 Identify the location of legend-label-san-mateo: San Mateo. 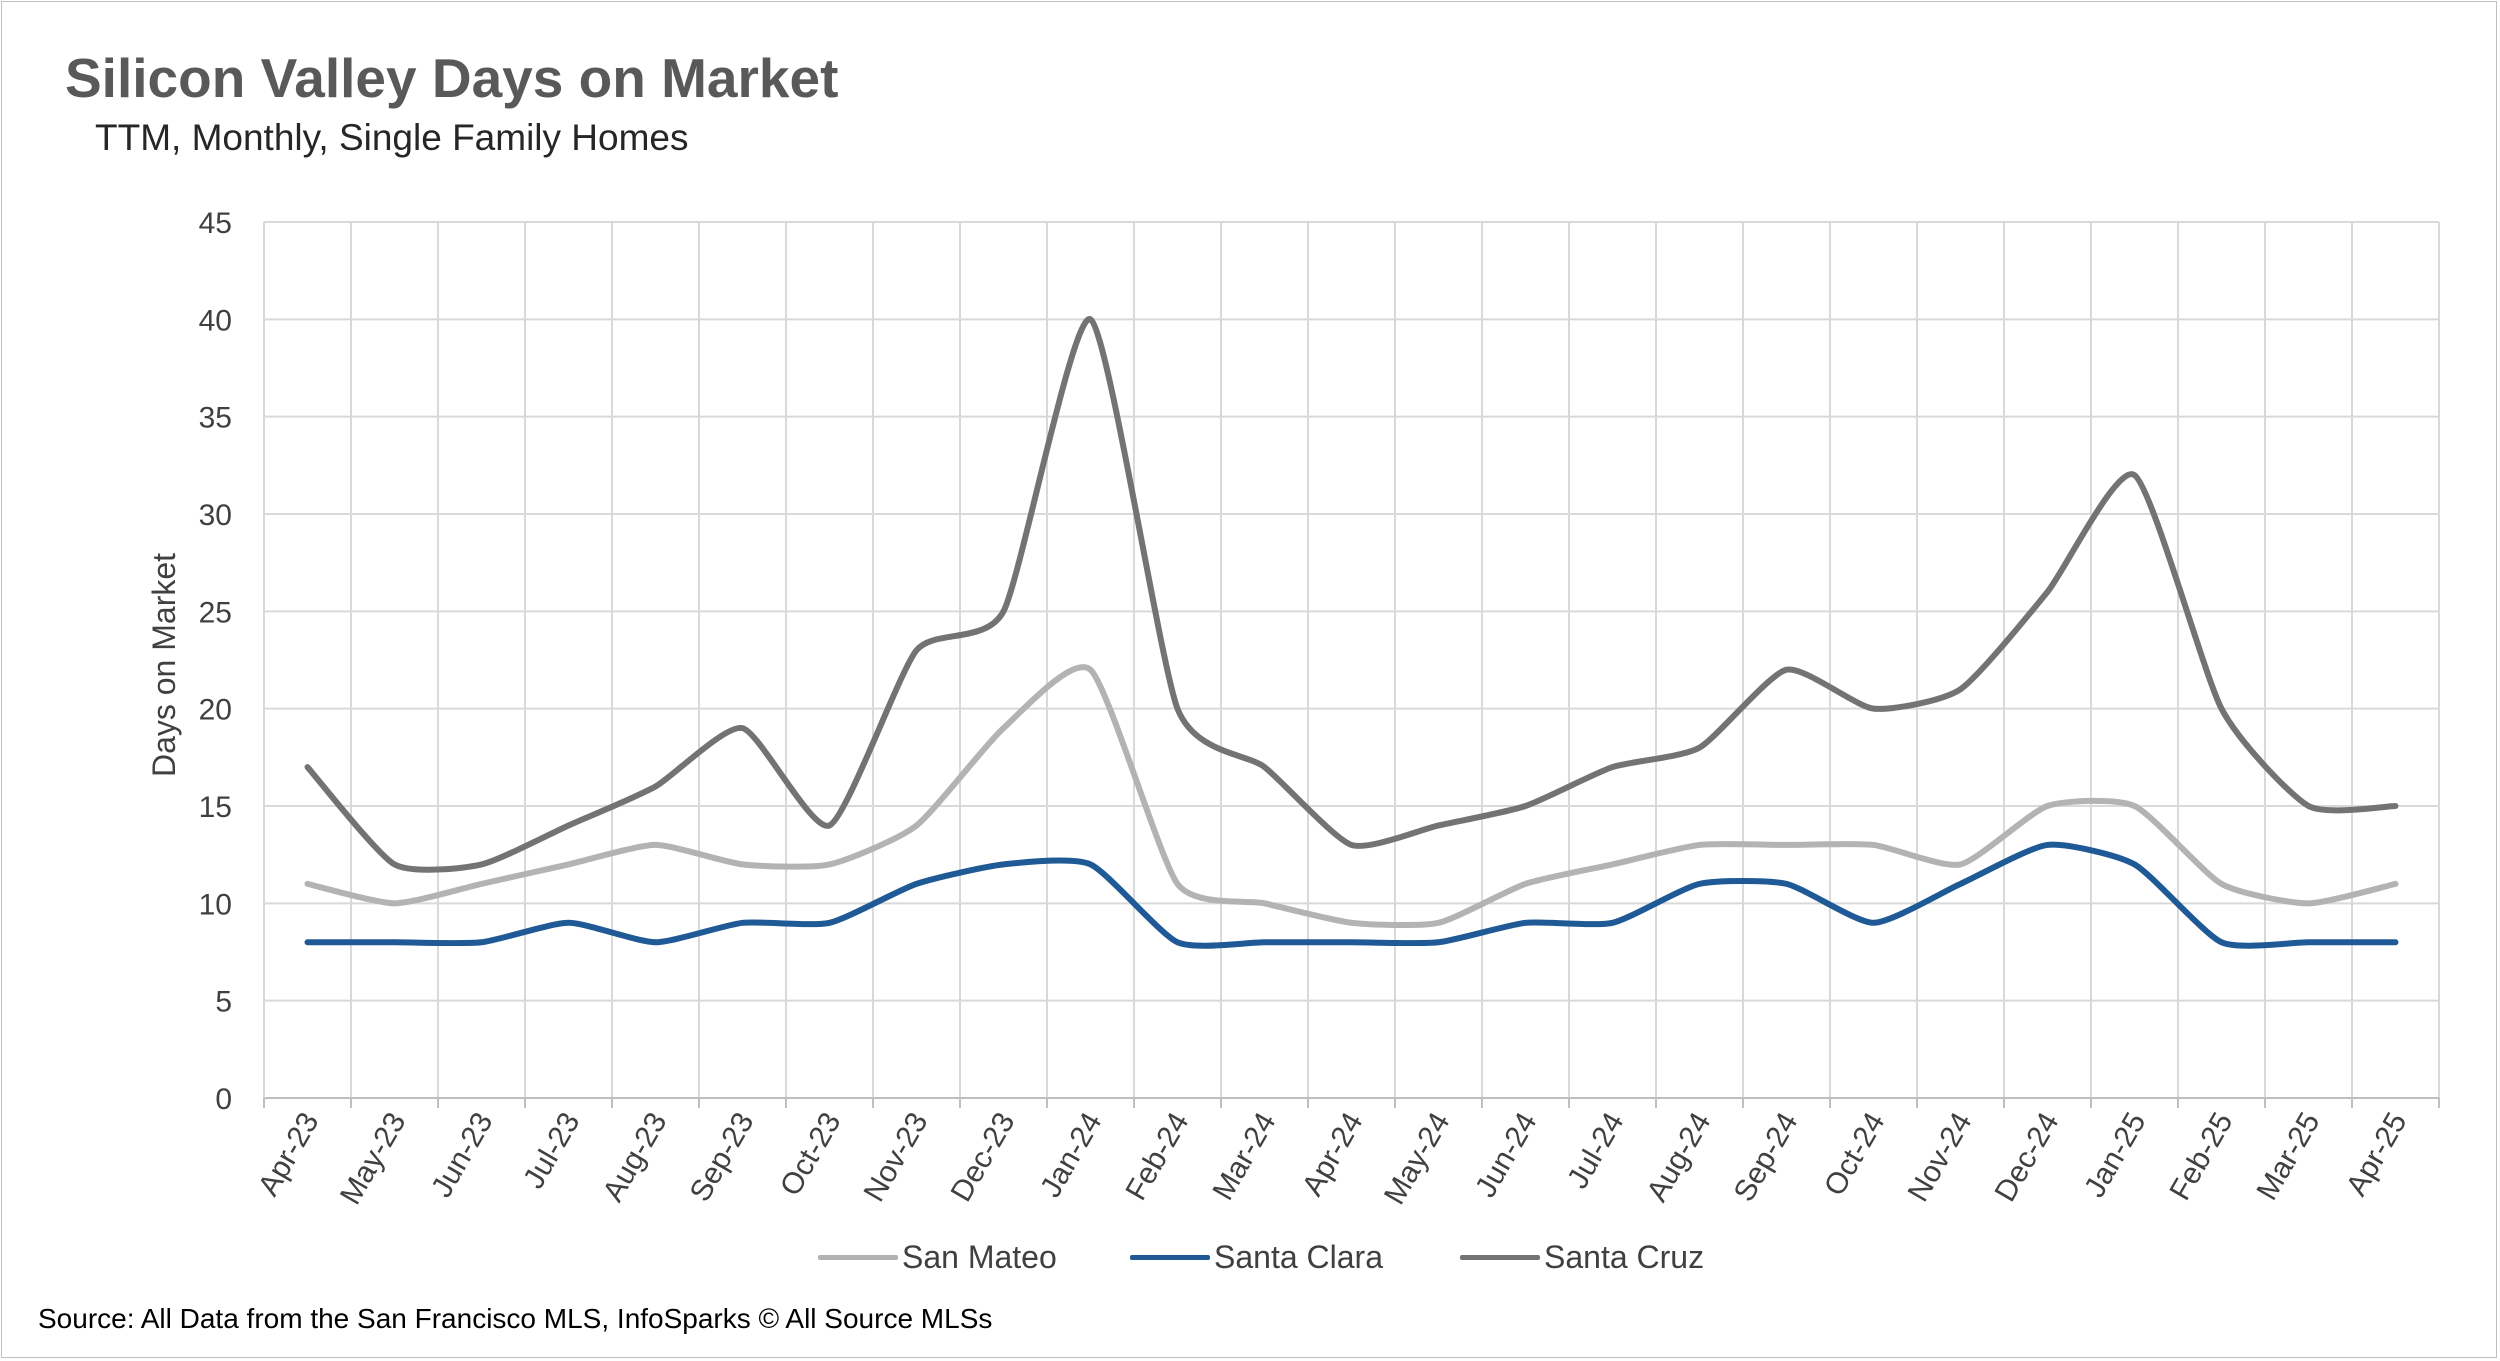
(979, 1256).